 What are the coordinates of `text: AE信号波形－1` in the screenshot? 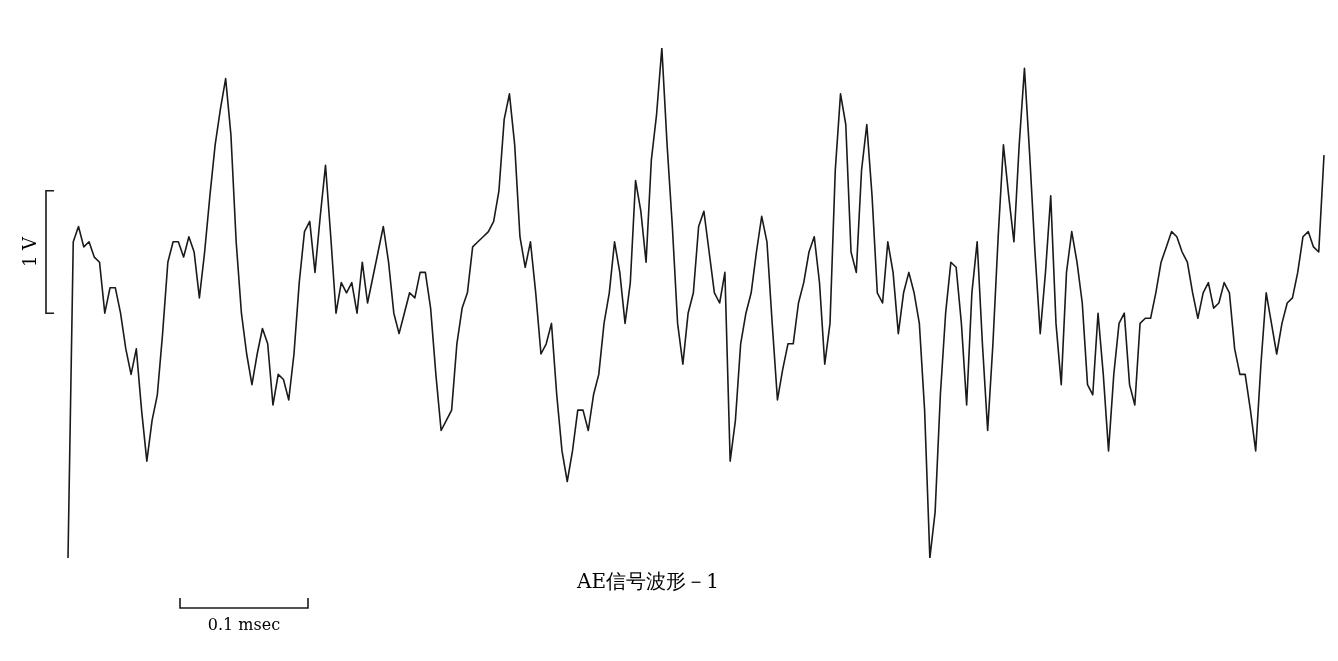 It's located at (647, 581).